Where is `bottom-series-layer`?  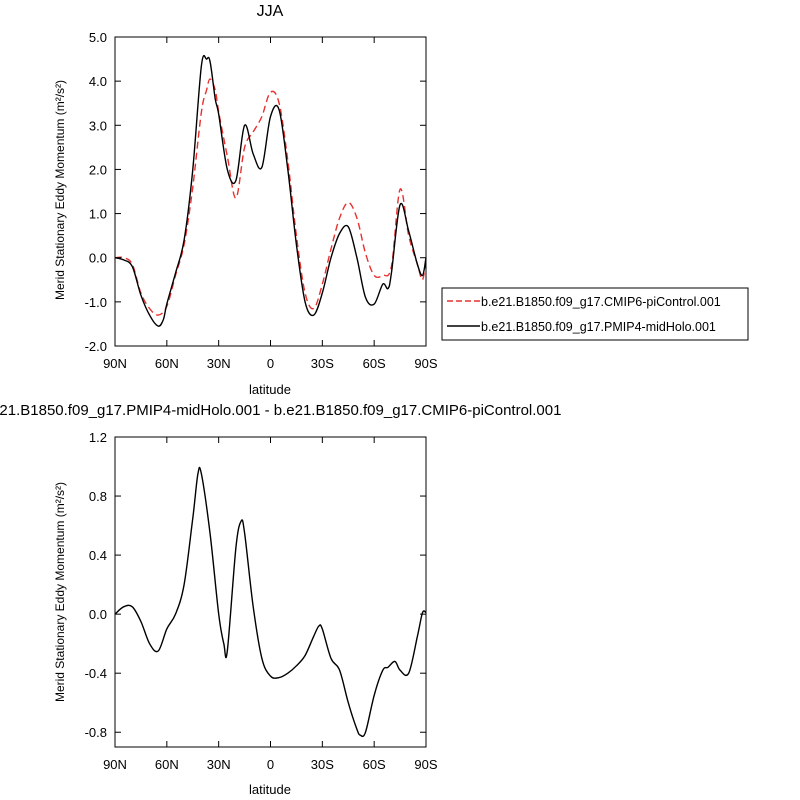 bottom-series-layer is located at coordinates (270, 602).